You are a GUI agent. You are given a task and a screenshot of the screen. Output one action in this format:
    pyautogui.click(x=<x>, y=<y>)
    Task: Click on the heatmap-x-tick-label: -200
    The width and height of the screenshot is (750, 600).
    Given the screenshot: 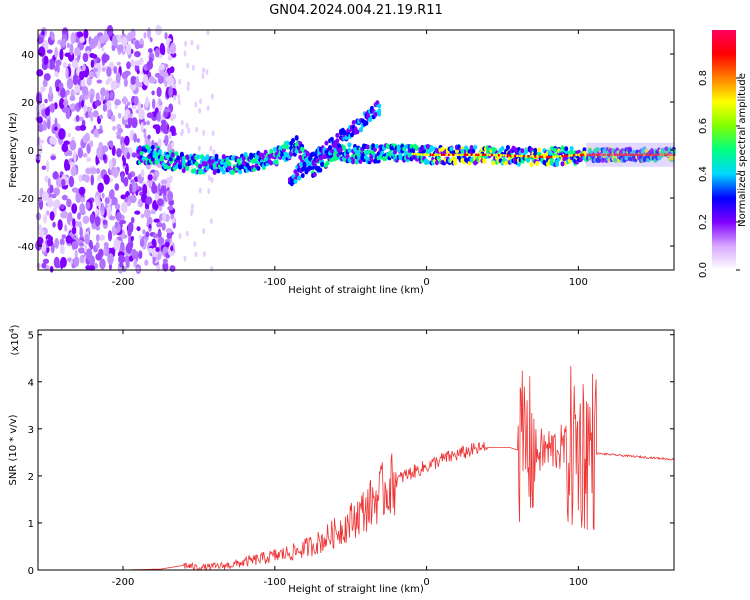 What is the action you would take?
    pyautogui.click(x=123, y=282)
    